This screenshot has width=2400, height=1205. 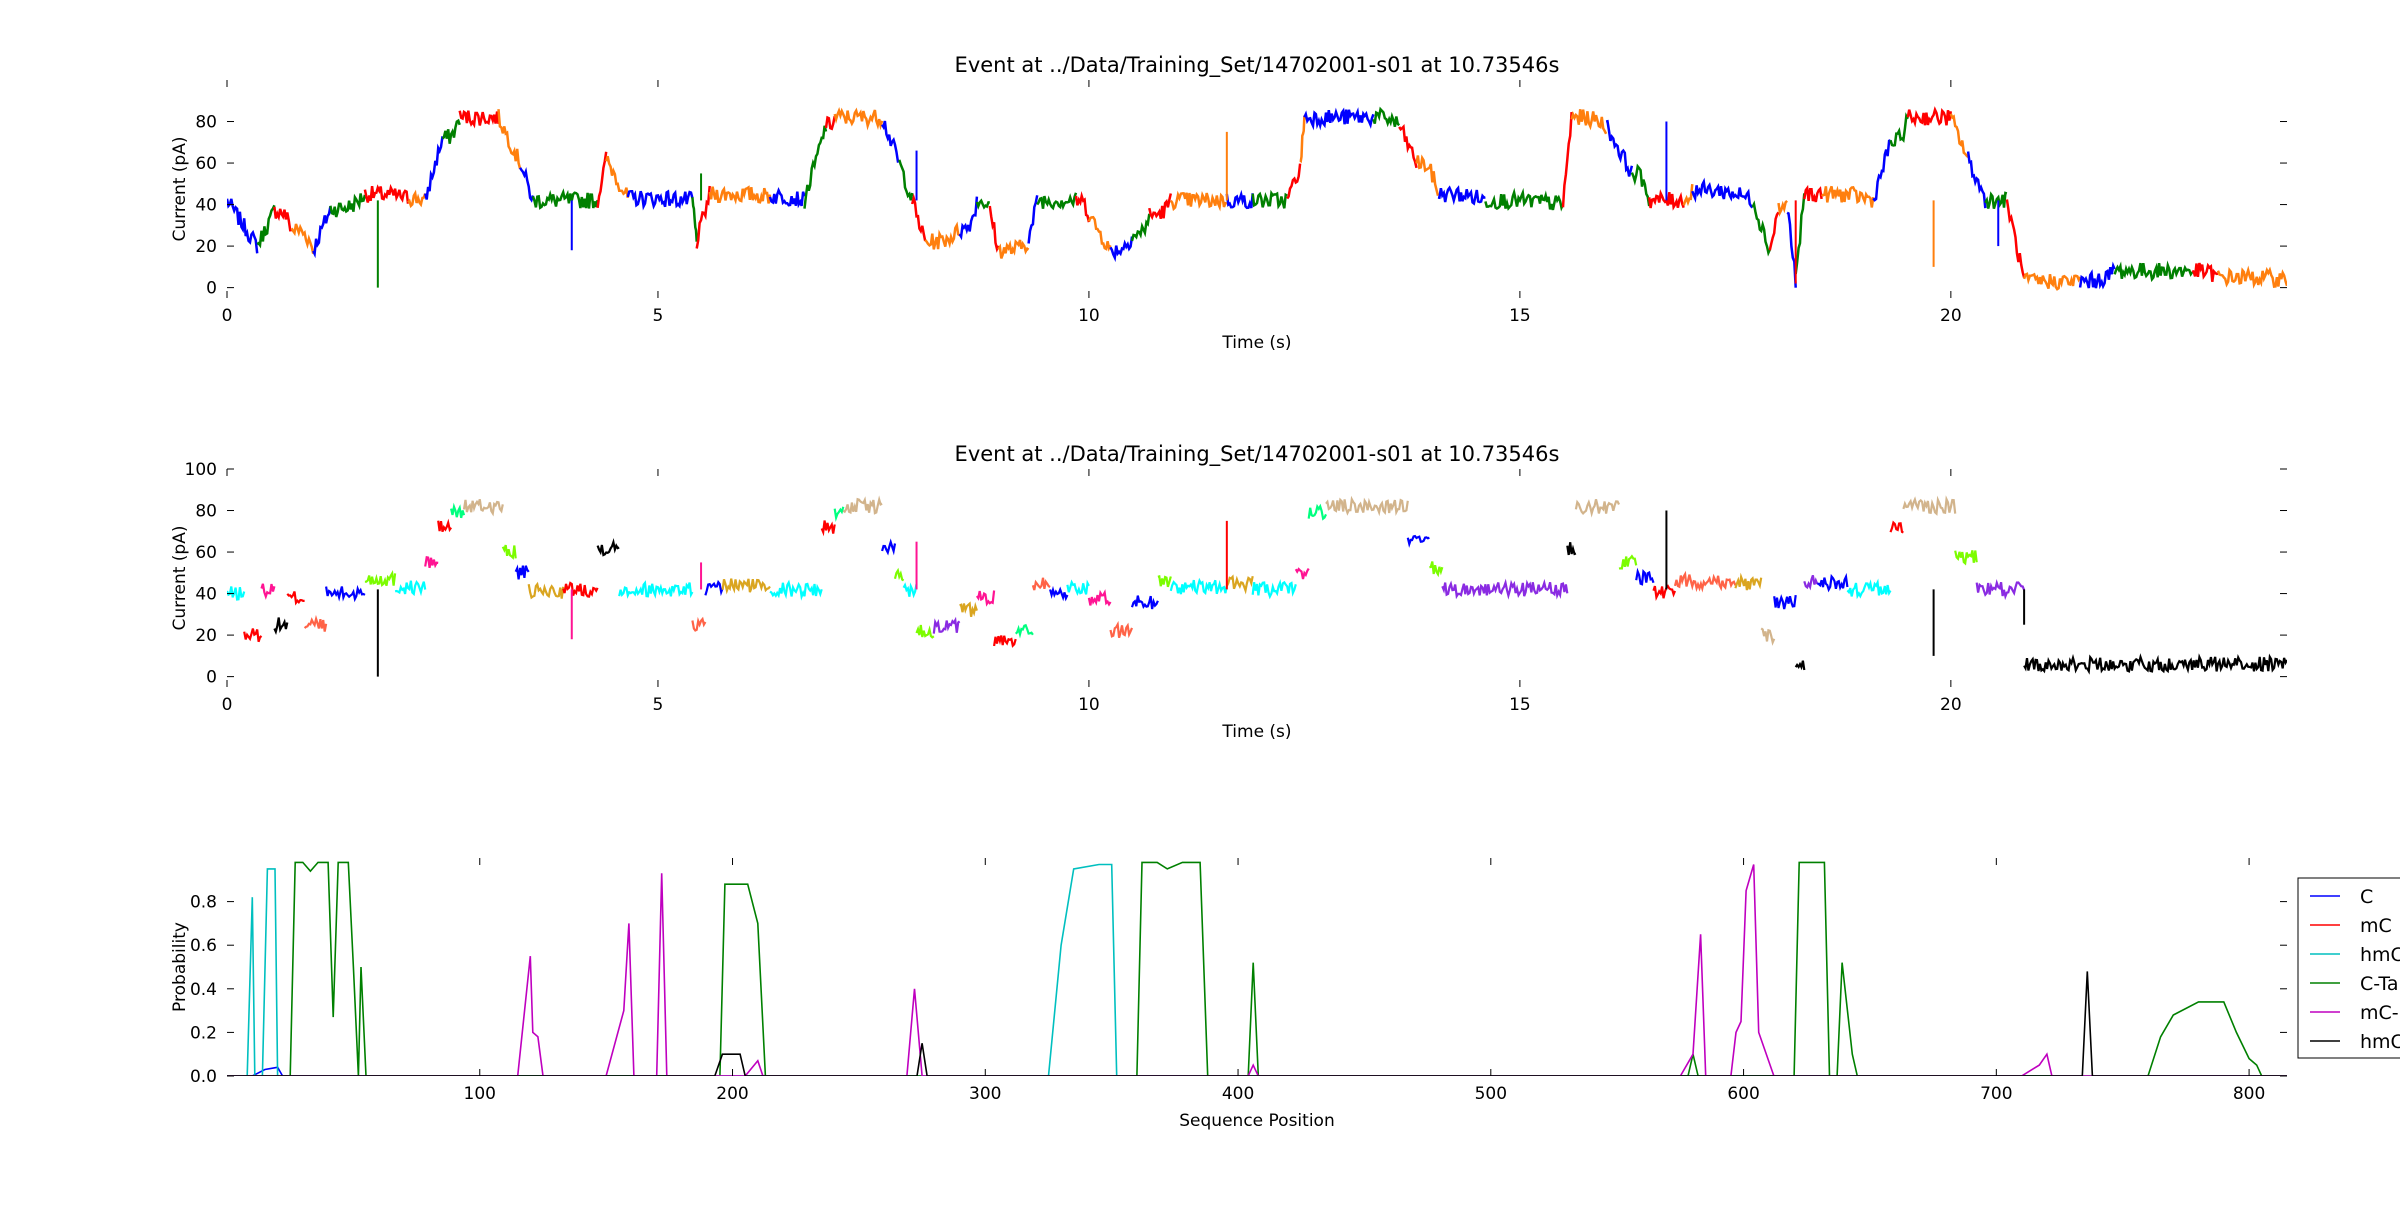 I want to click on legend-entry: mC-, so click(x=2379, y=1013).